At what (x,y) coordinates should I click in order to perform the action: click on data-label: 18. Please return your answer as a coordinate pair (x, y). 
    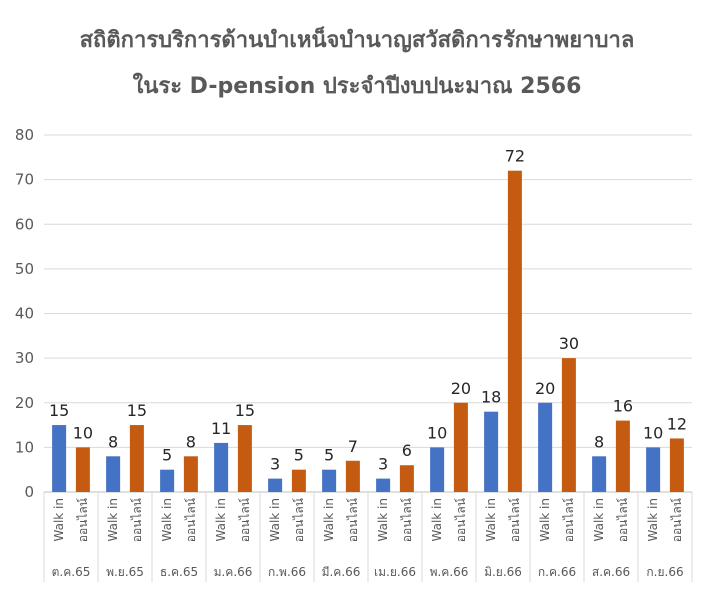
    Looking at the image, I should click on (491, 397).